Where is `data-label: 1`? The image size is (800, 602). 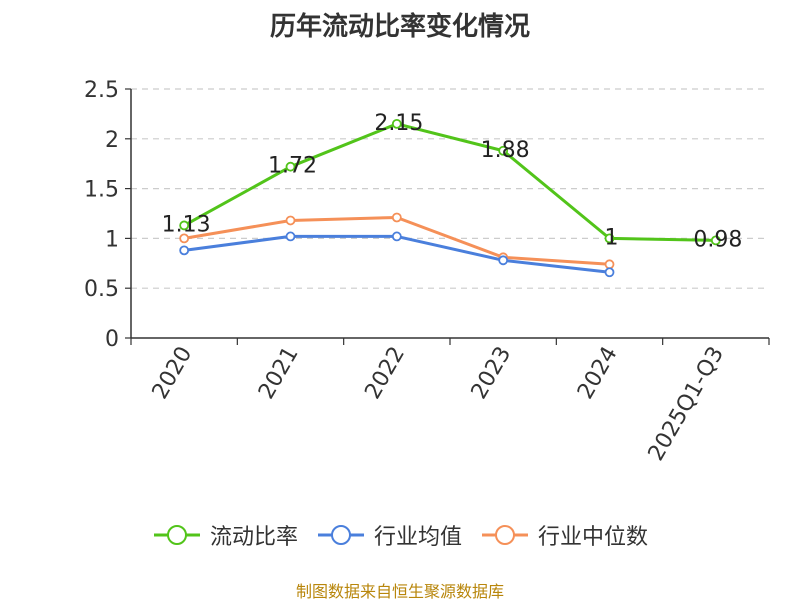 data-label: 1 is located at coordinates (612, 237).